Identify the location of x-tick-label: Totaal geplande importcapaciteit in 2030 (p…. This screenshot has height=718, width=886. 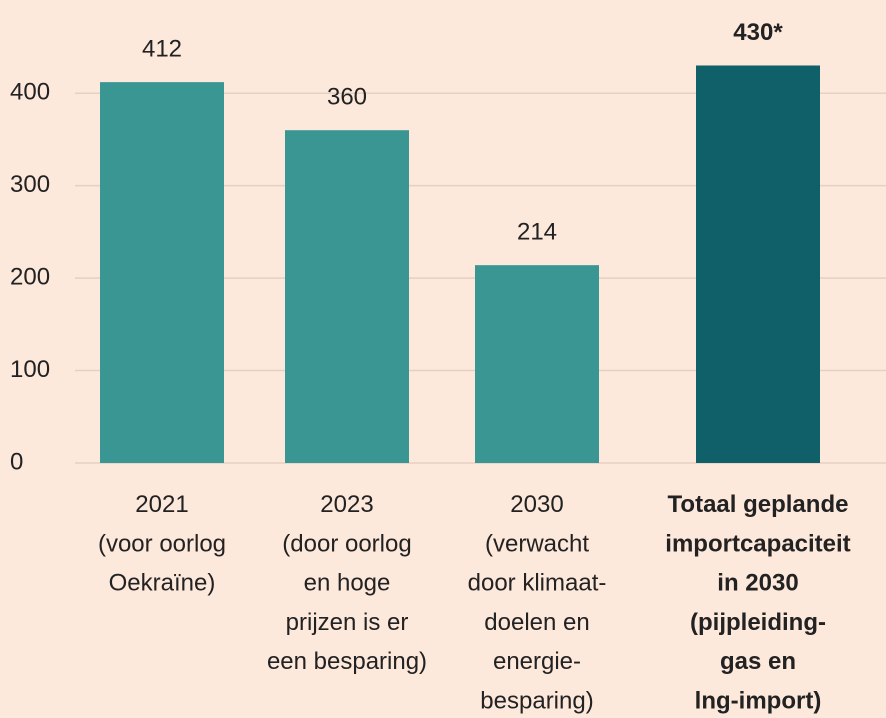
(757, 603).